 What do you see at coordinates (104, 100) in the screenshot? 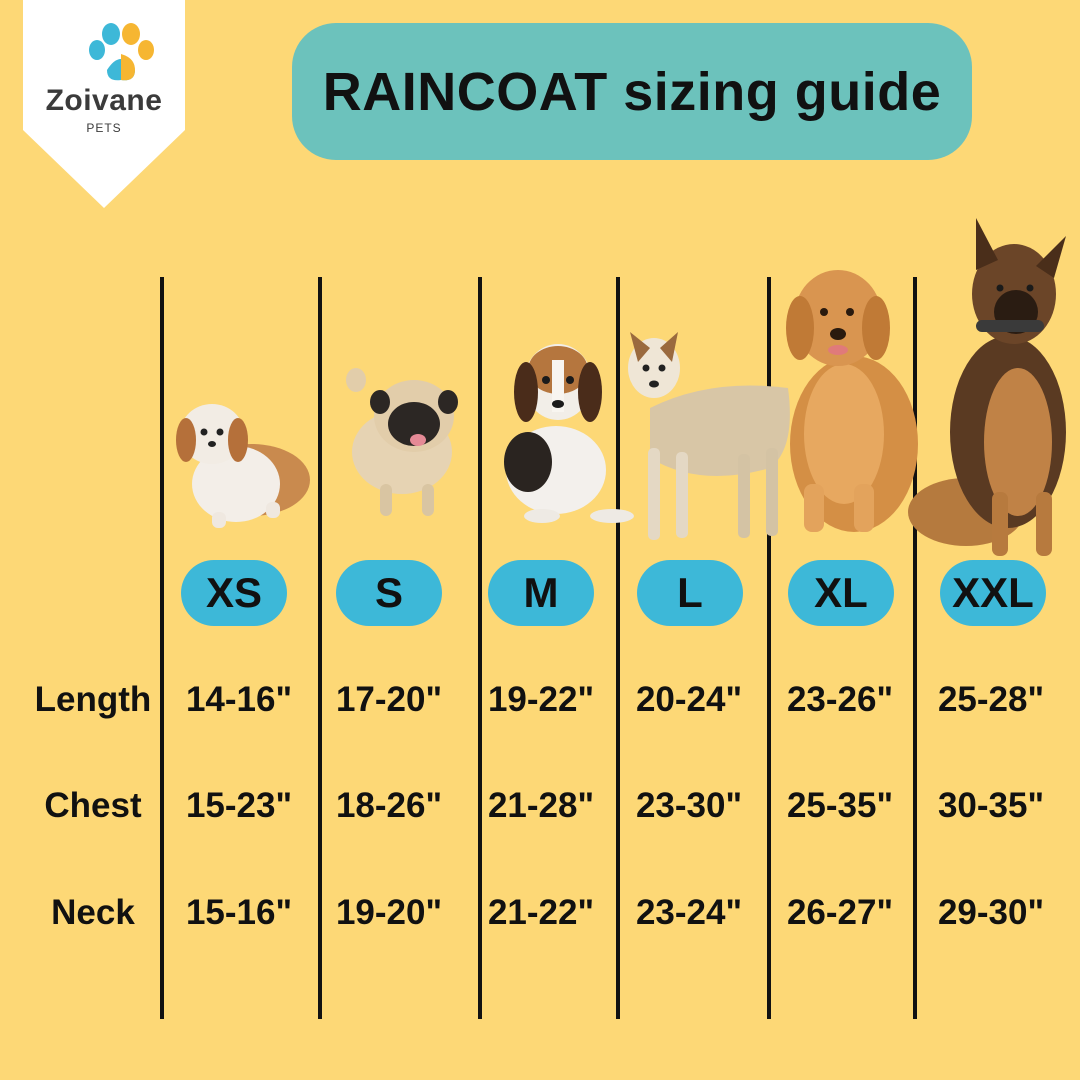
I see `brand-name: Zoivane` at bounding box center [104, 100].